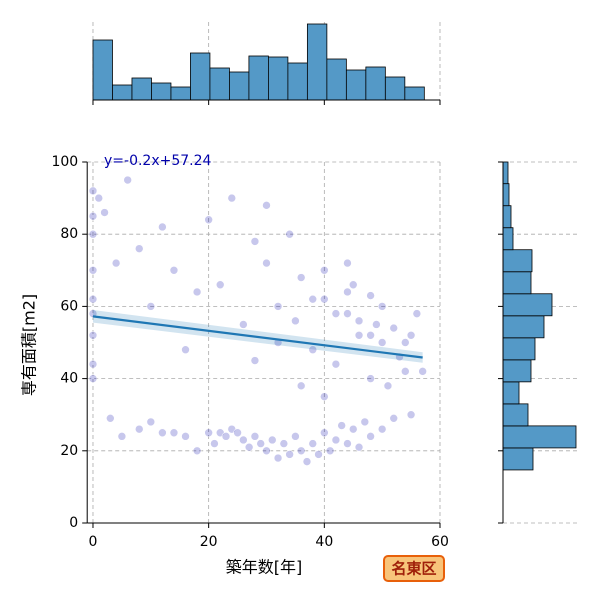 The height and width of the screenshot is (600, 600). What do you see at coordinates (324, 542) in the screenshot?
I see `x-tick-label: 40` at bounding box center [324, 542].